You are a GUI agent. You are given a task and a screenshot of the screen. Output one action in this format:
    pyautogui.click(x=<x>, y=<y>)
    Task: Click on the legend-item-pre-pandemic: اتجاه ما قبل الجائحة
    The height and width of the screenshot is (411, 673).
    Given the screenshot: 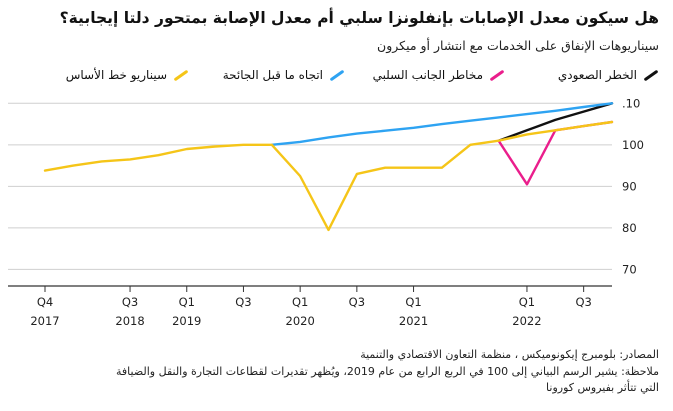 What is the action you would take?
    pyautogui.click(x=284, y=75)
    